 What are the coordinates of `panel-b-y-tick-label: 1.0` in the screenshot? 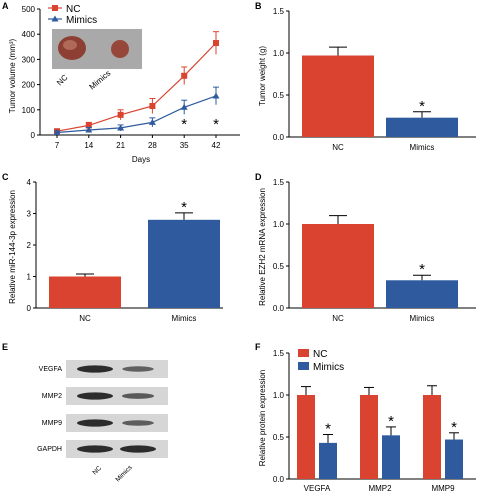 It's located at (279, 53).